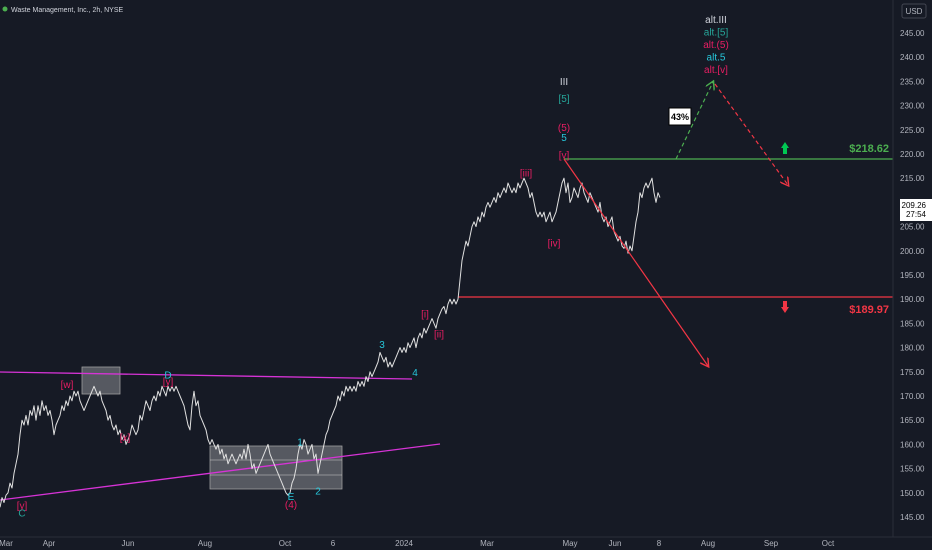 The width and height of the screenshot is (932, 550). I want to click on status-dot-icon, so click(5, 9).